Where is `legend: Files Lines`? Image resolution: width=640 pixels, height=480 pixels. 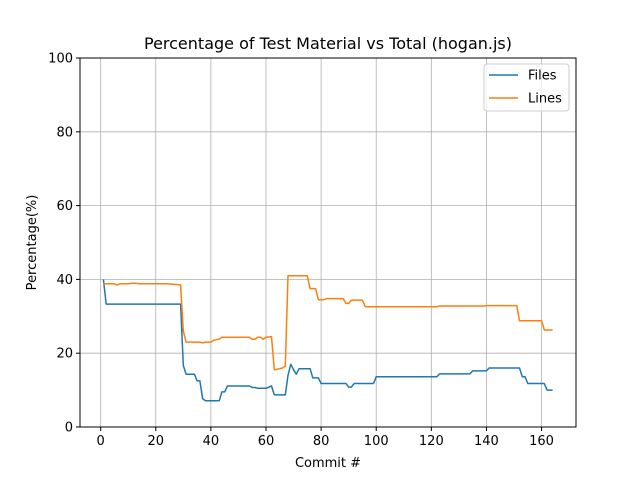 legend: Files Lines is located at coordinates (526, 87).